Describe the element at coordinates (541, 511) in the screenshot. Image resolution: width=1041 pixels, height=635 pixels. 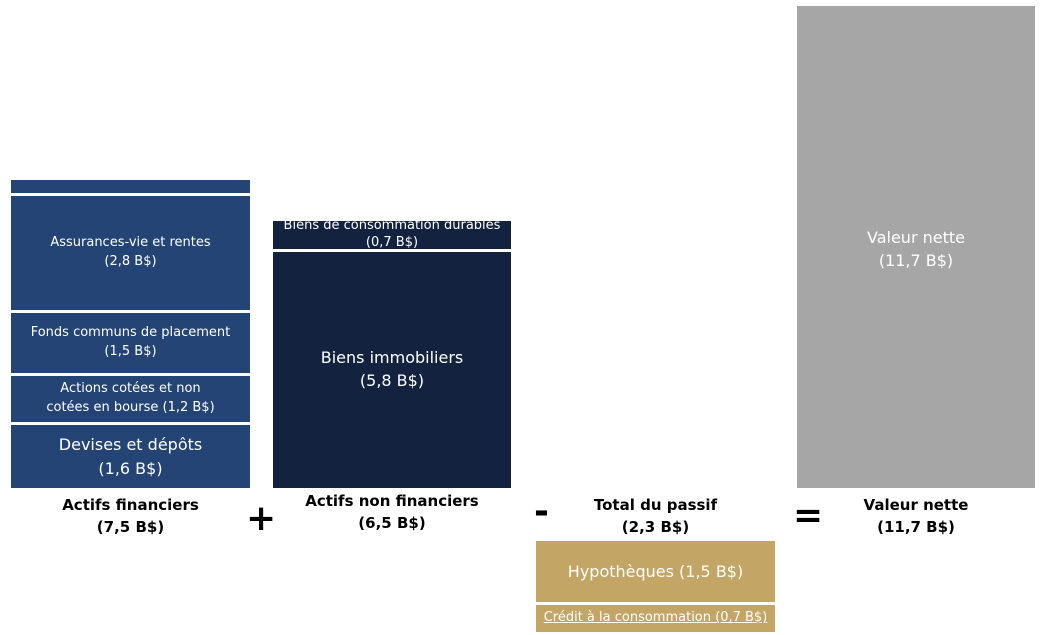
I see `minus-operator: -` at that location.